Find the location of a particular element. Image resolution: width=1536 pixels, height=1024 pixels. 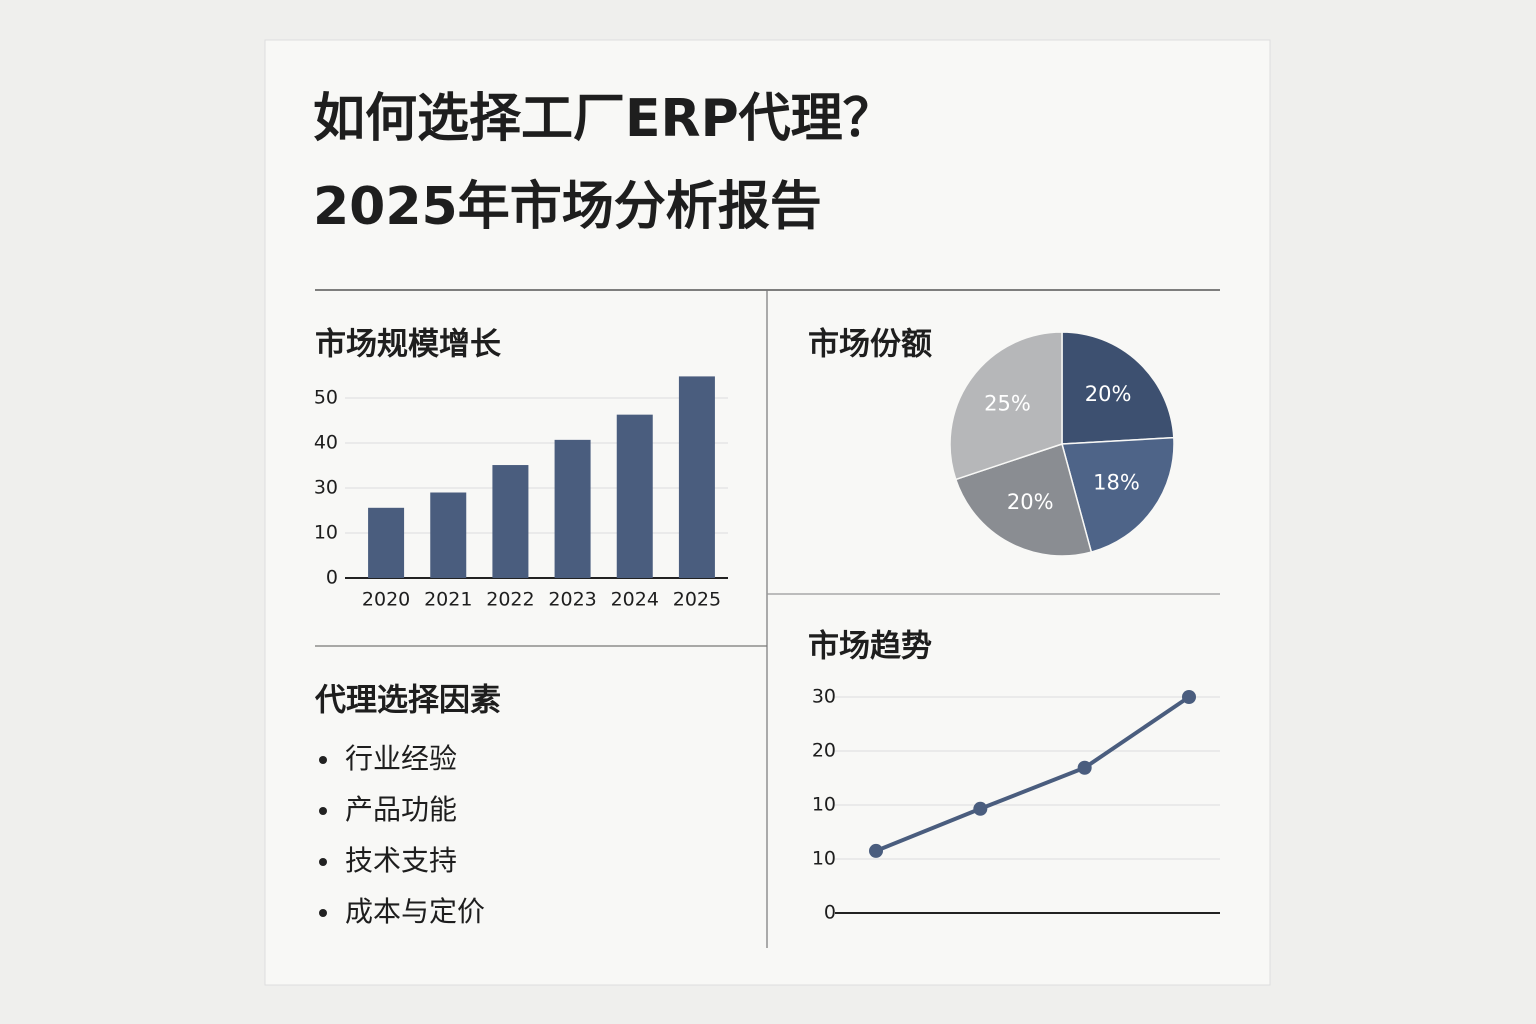

y-tick-label: 40 is located at coordinates (326, 443).